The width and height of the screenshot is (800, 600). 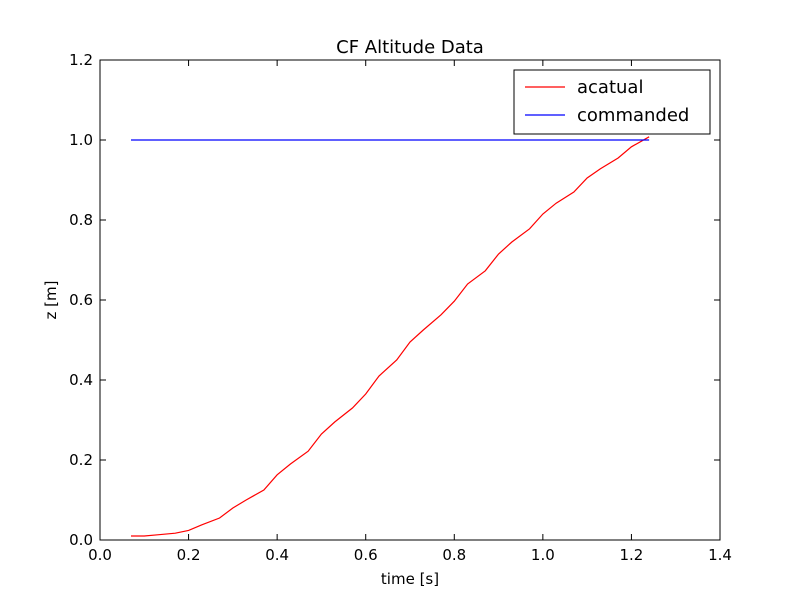 What do you see at coordinates (81, 220) in the screenshot?
I see `y-tick-label: 0.8` at bounding box center [81, 220].